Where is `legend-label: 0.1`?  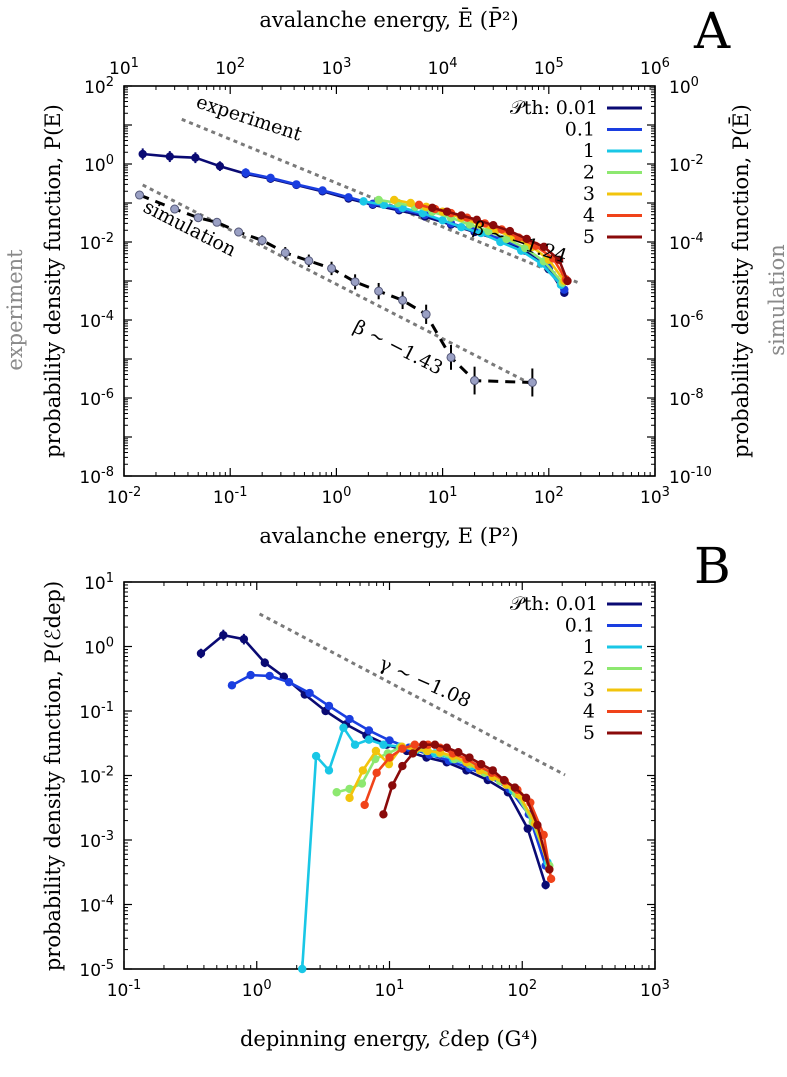
legend-label: 0.1 is located at coordinates (580, 130).